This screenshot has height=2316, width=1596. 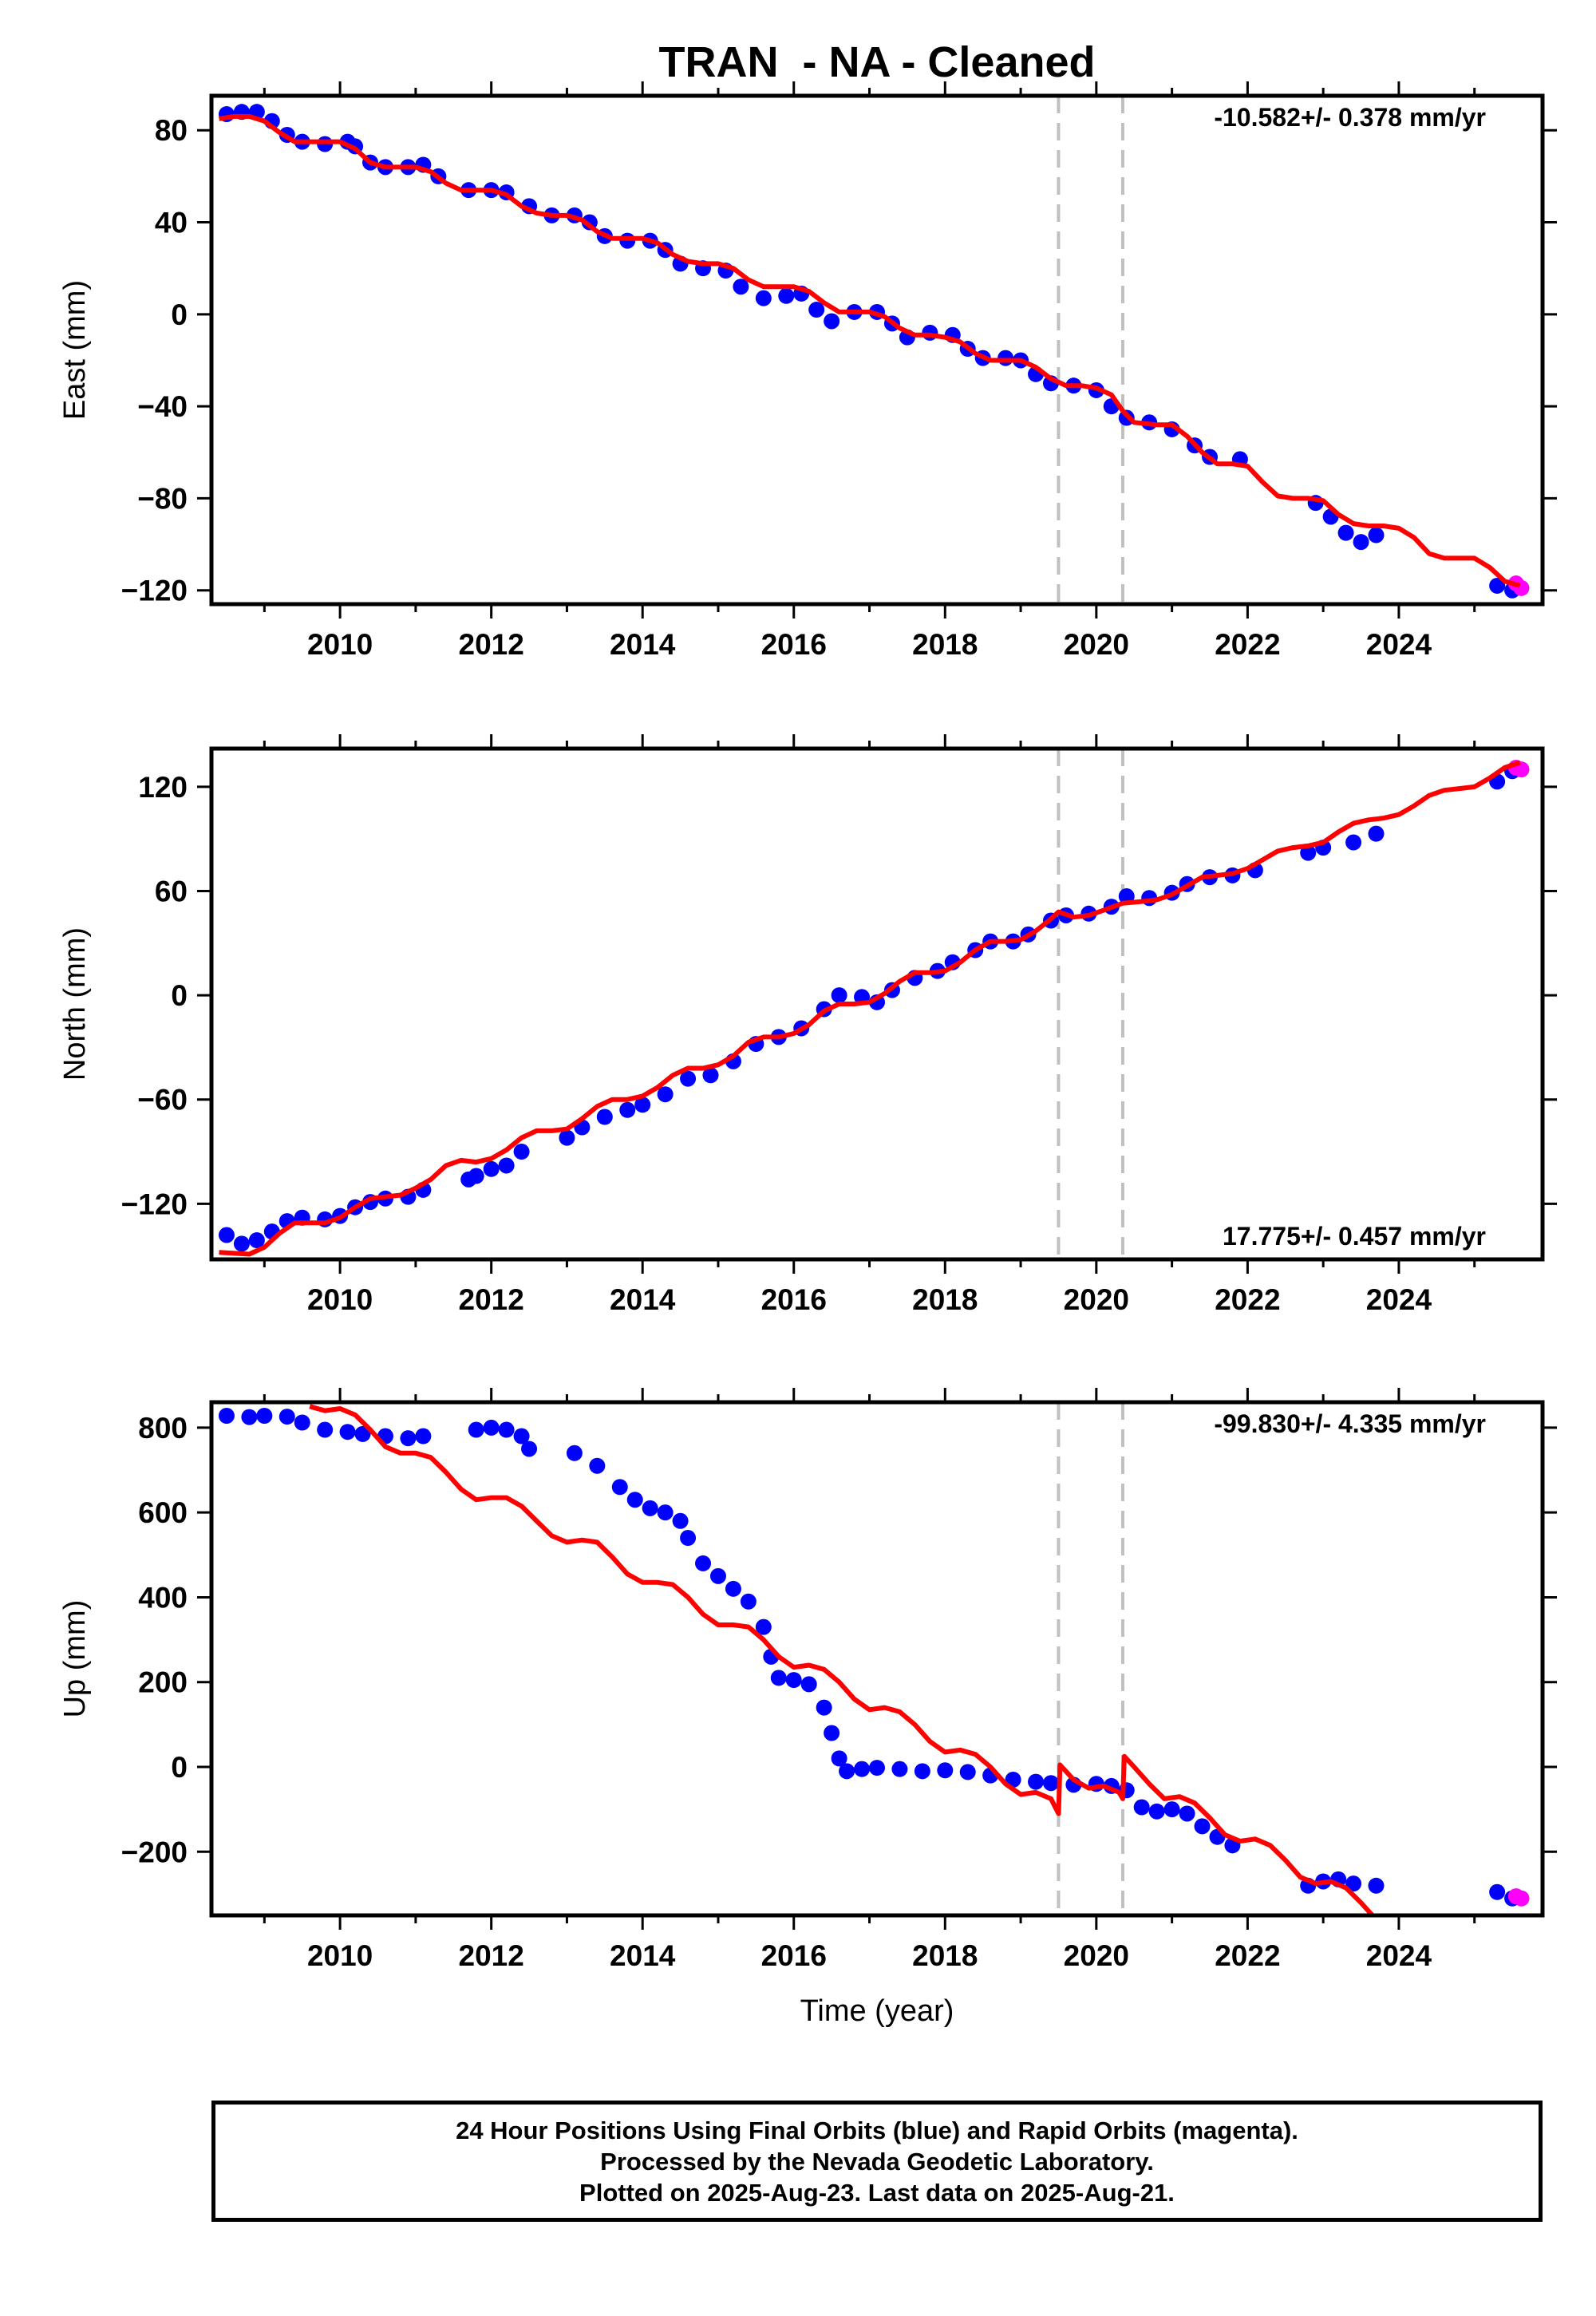 What do you see at coordinates (154, 1852) in the screenshot?
I see `up-y-tick-label: −200` at bounding box center [154, 1852].